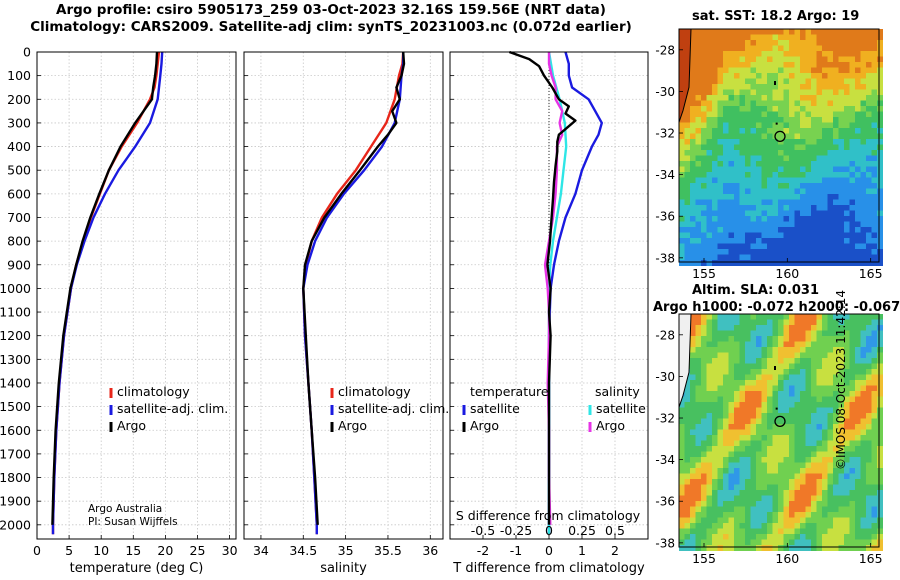  I want to click on x-tick-label: 35.5, so click(388, 550).